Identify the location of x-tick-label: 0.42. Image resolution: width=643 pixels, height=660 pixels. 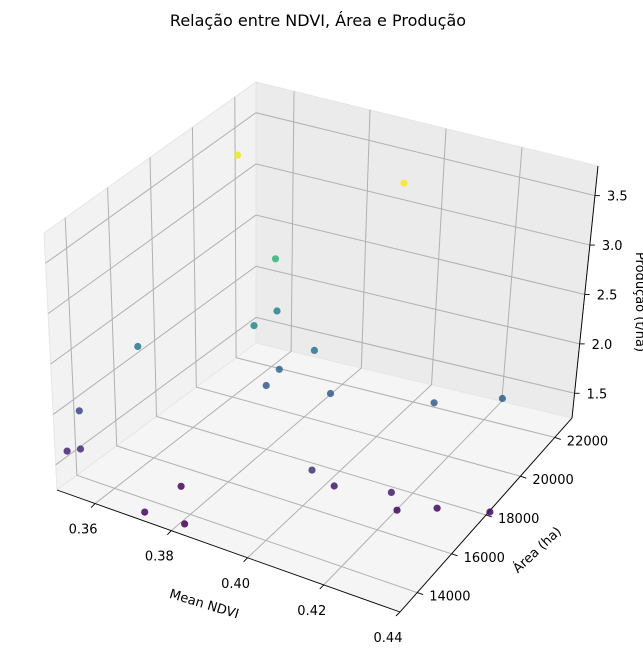
(311, 611).